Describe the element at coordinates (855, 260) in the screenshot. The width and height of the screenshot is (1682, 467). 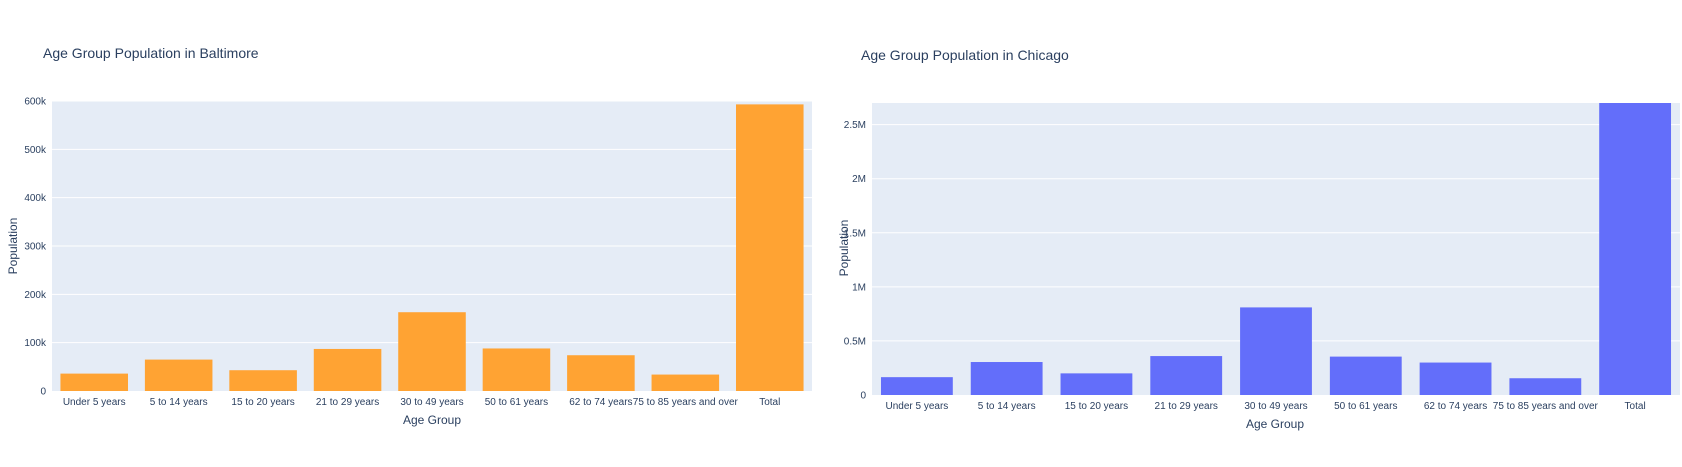
I see `y-tick-labels: 0 0.5M 1M 1.5M 2M 2.5M` at that location.